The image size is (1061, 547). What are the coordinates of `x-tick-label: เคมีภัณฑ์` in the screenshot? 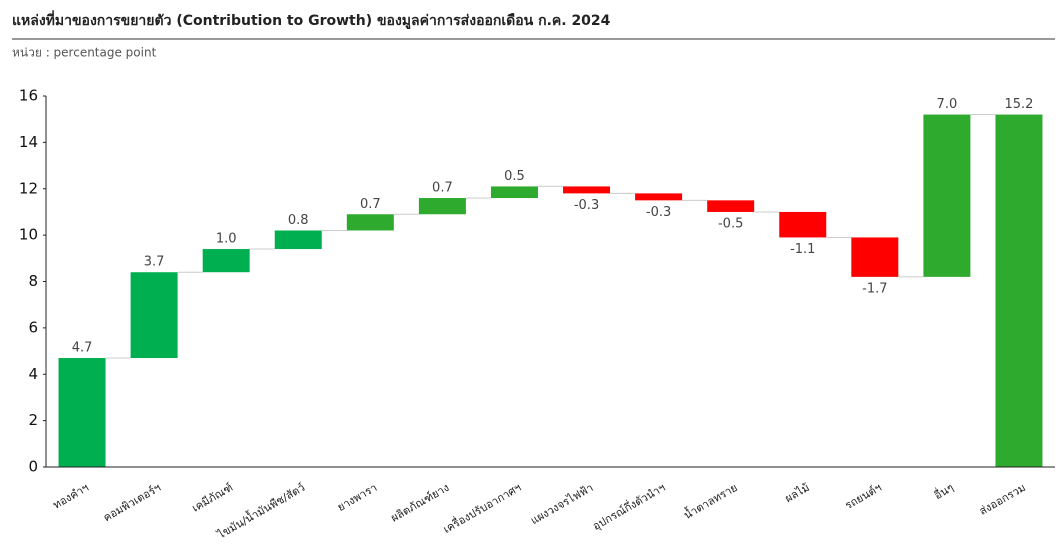 It's located at (212, 498).